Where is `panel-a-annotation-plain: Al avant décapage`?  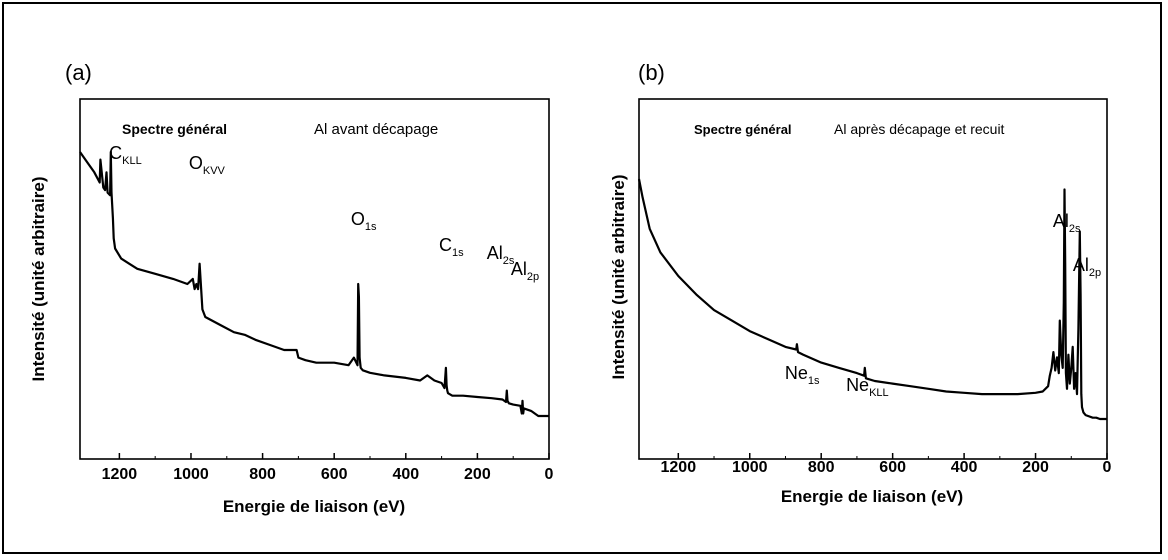
panel-a-annotation-plain: Al avant décapage is located at coordinates (376, 129).